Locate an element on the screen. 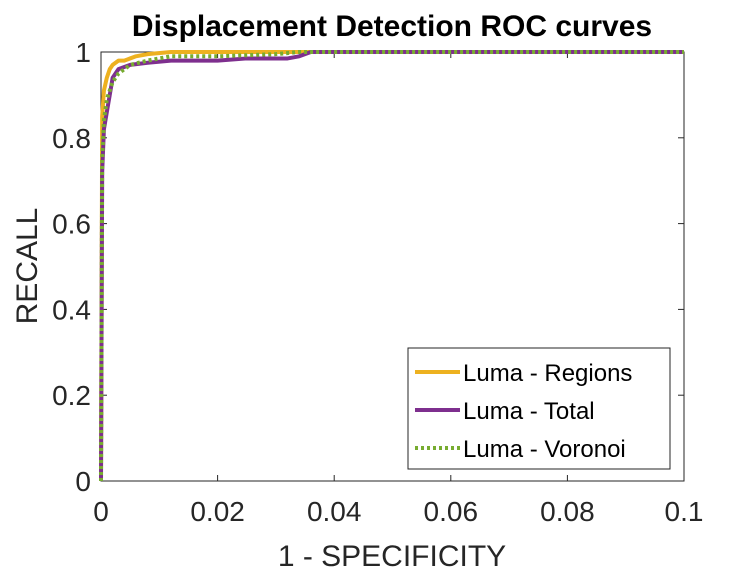 The image size is (756, 575). y-tick-label: 0.6 is located at coordinates (71, 224).